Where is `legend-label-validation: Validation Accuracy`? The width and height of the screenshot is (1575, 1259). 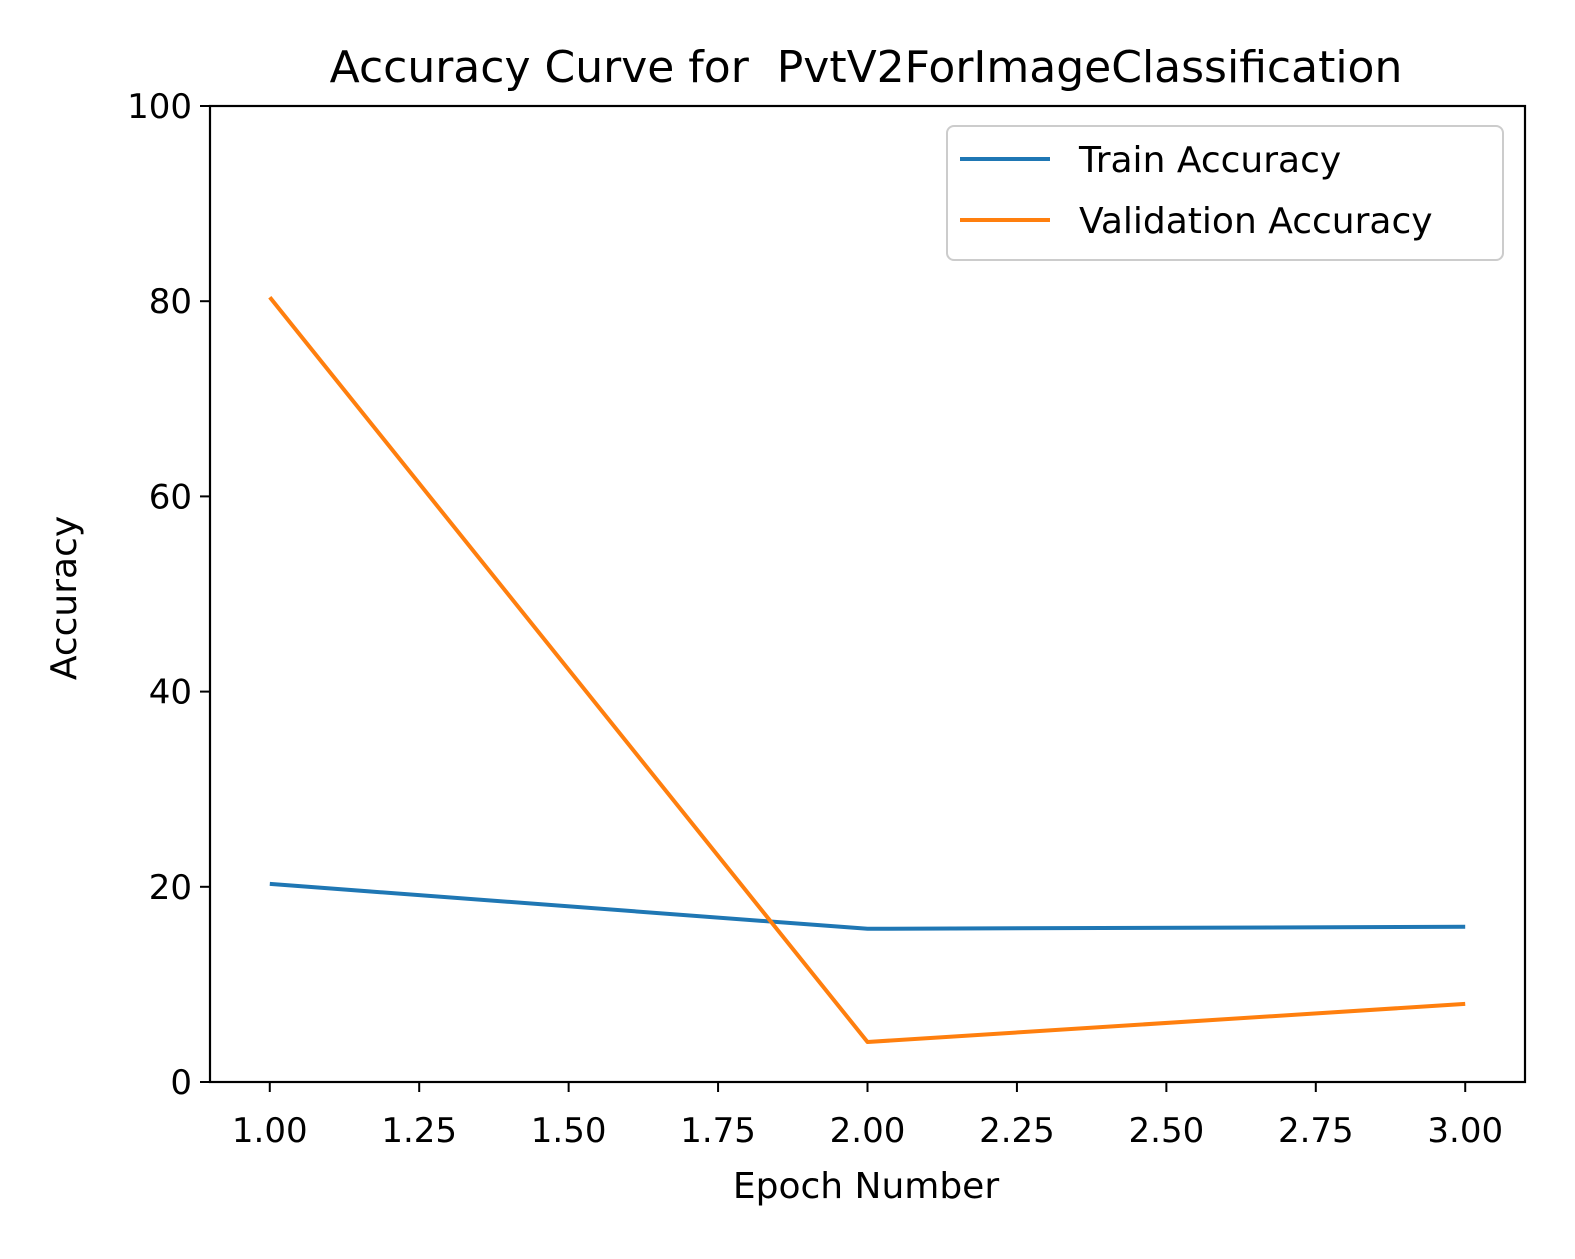 legend-label-validation: Validation Accuracy is located at coordinates (1256, 221).